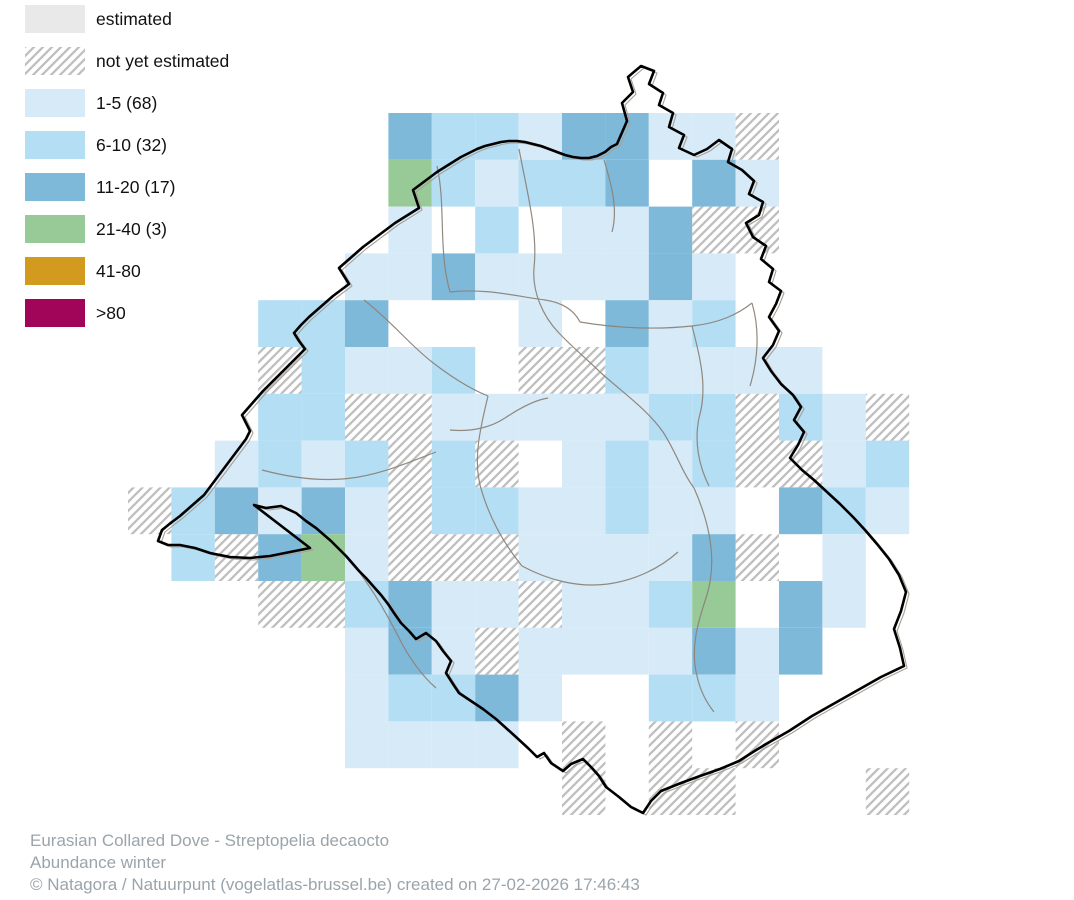  I want to click on legend-item: 41-80, so click(83, 271).